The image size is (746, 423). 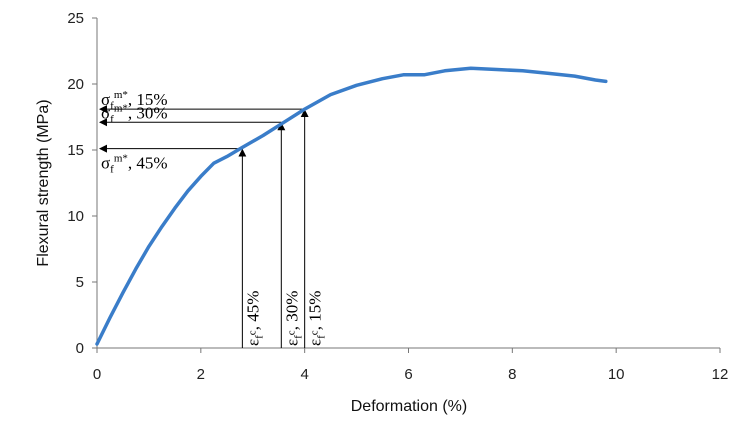 What do you see at coordinates (409, 406) in the screenshot?
I see `x-axis-label: Deformation (%)` at bounding box center [409, 406].